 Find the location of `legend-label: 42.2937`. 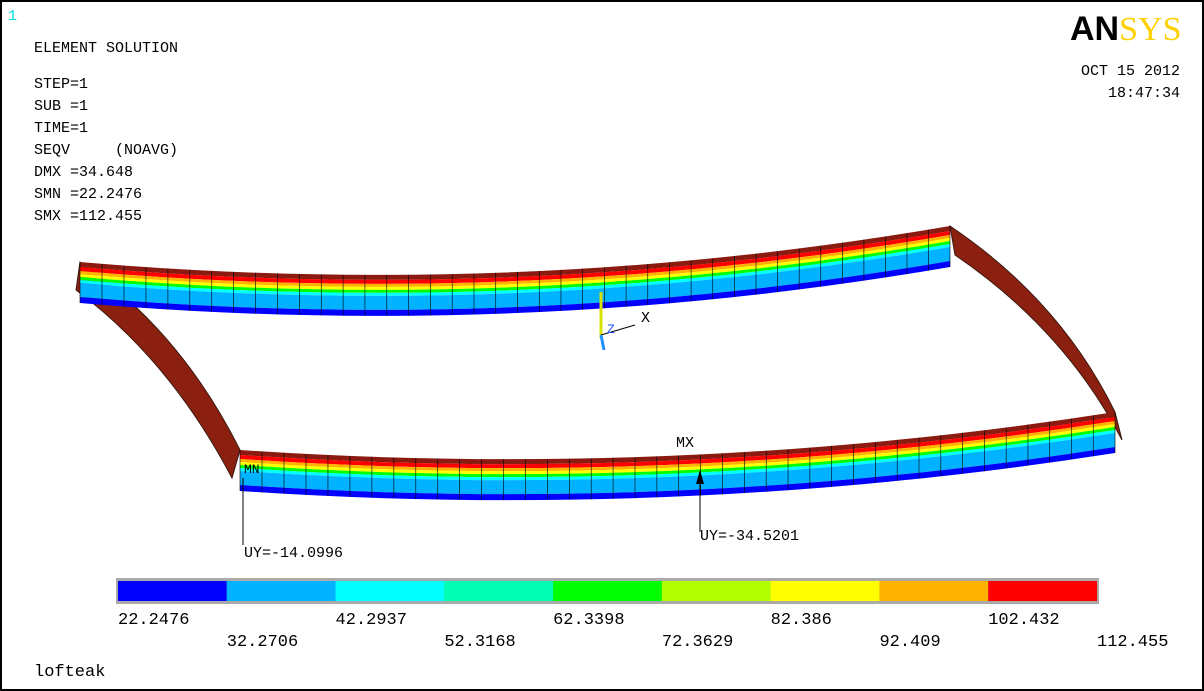

legend-label: 42.2937 is located at coordinates (371, 620).